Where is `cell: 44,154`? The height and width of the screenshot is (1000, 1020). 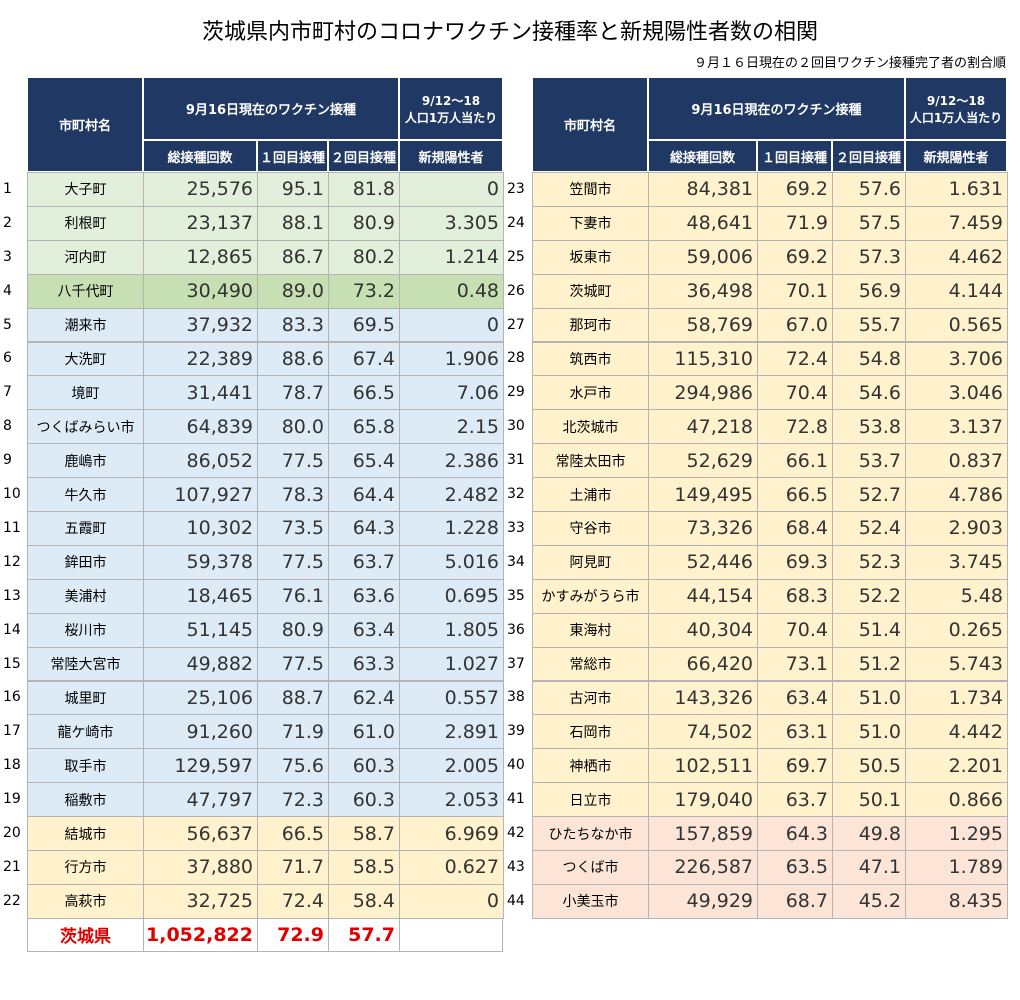 cell: 44,154 is located at coordinates (703, 596).